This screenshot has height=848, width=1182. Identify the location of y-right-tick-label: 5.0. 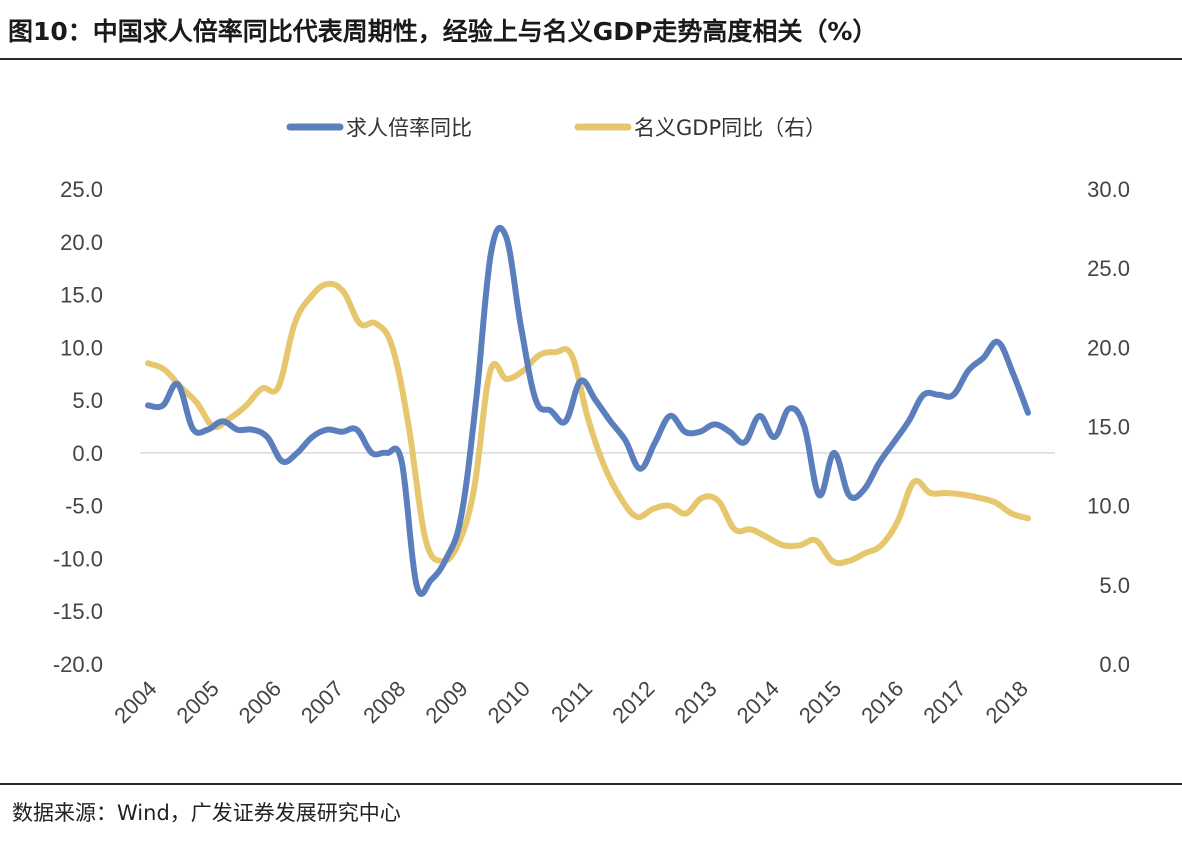
(1114, 585).